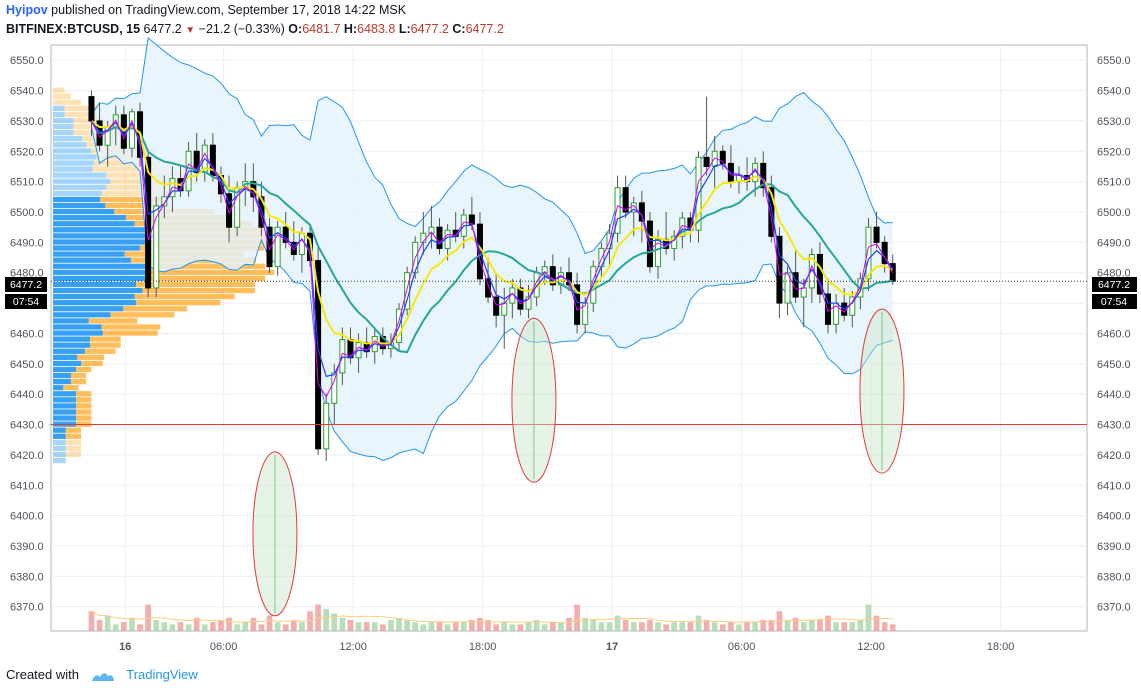  I want to click on author-link: Hyipov, so click(27, 10).